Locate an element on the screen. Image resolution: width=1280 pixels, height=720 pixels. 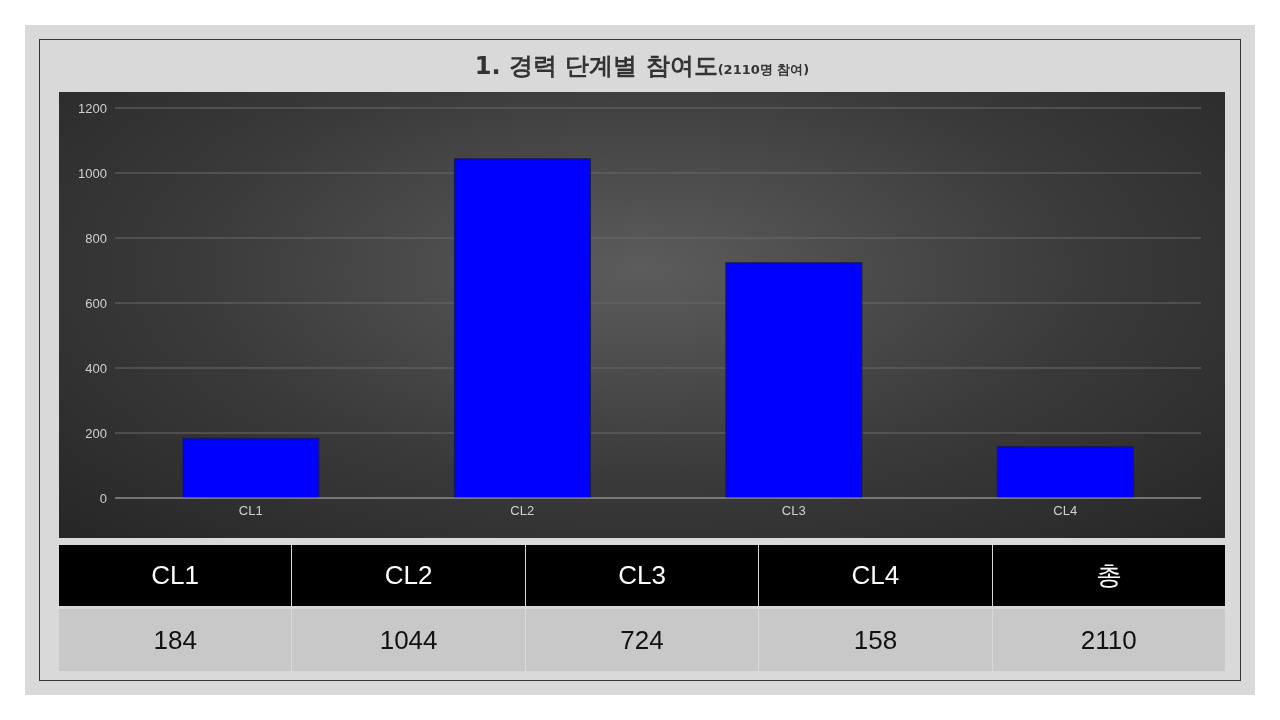
y-tick-label: 400 is located at coordinates (96, 368).